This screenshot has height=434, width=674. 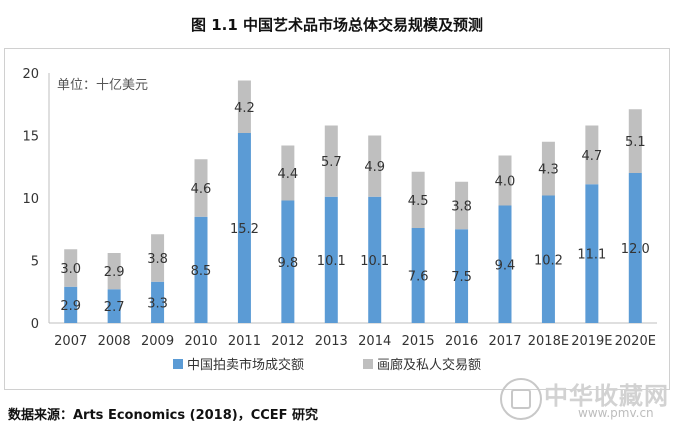 I want to click on bar-auction-2015, so click(x=418, y=275).